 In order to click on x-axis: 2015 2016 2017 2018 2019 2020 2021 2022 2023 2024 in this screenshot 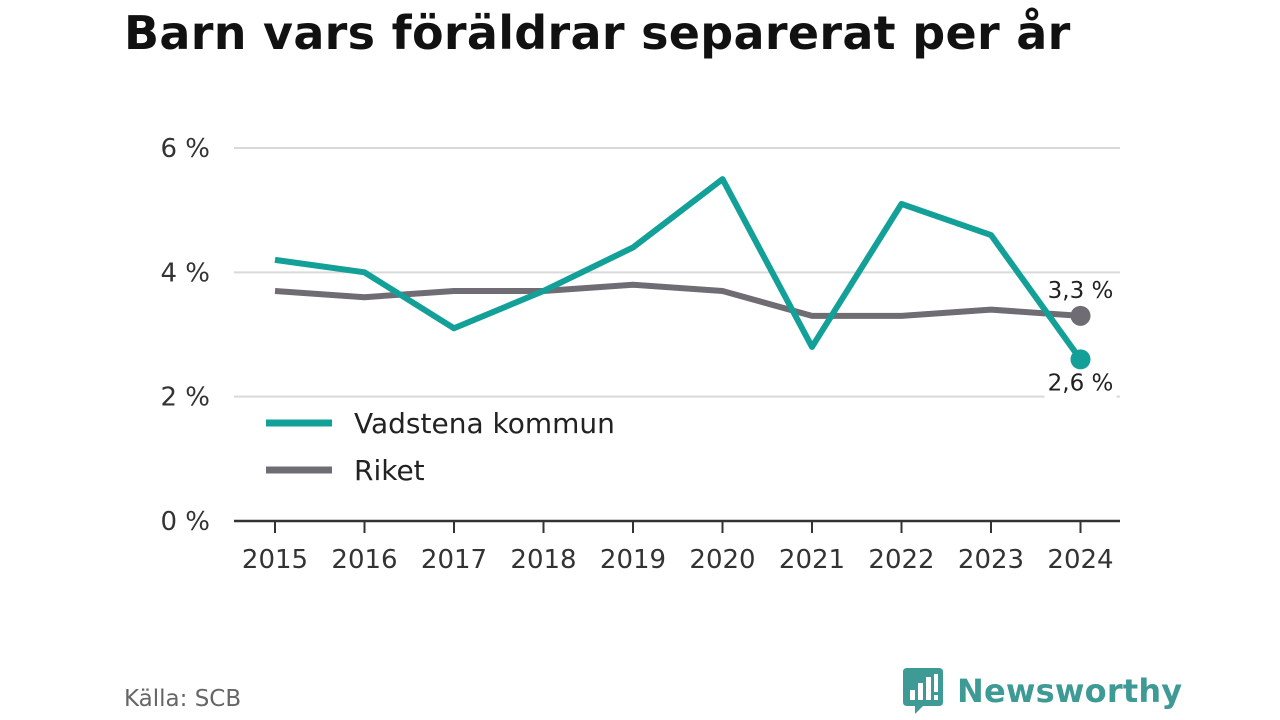, I will do `click(677, 547)`.